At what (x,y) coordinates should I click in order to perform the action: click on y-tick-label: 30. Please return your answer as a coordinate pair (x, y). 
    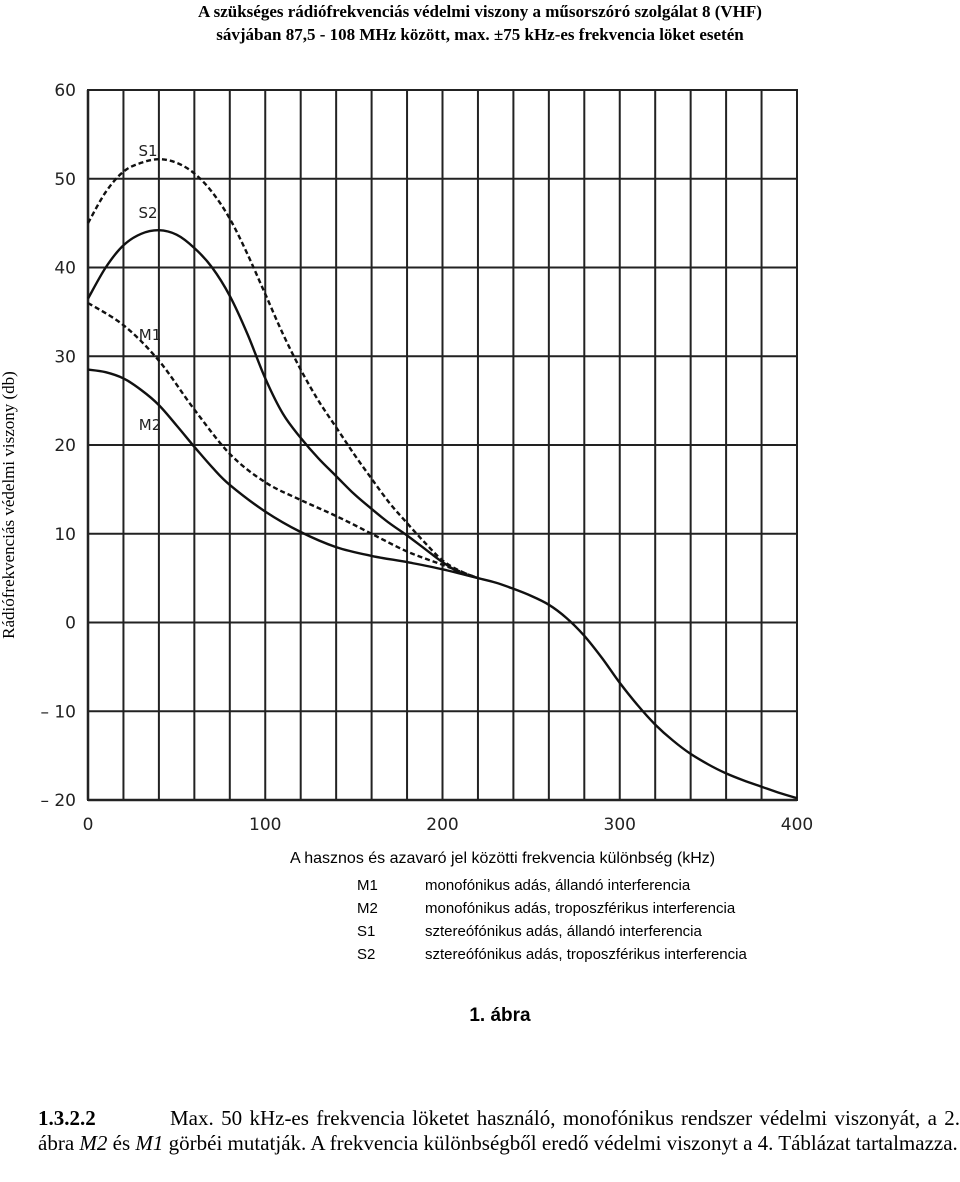
    Looking at the image, I should click on (65, 357).